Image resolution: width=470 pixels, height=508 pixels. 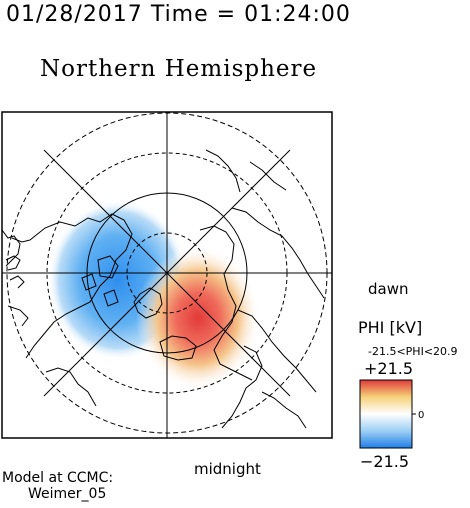 I want to click on colorbar-mid-label: 0, so click(x=421, y=415).